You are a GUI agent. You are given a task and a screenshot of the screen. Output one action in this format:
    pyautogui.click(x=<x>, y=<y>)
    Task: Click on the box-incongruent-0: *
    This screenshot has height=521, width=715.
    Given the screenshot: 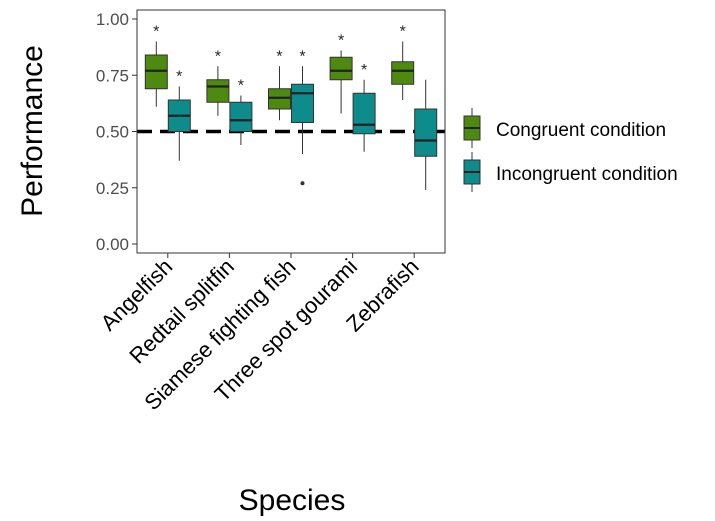 What is the action you would take?
    pyautogui.click(x=179, y=115)
    